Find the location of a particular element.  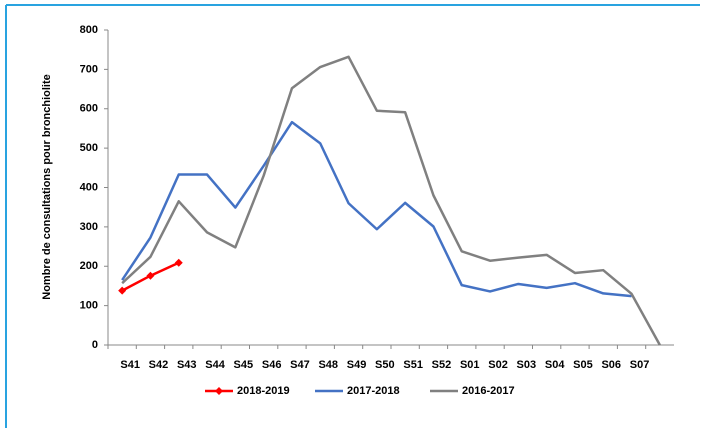

x-tick-label: S05 is located at coordinates (583, 365).